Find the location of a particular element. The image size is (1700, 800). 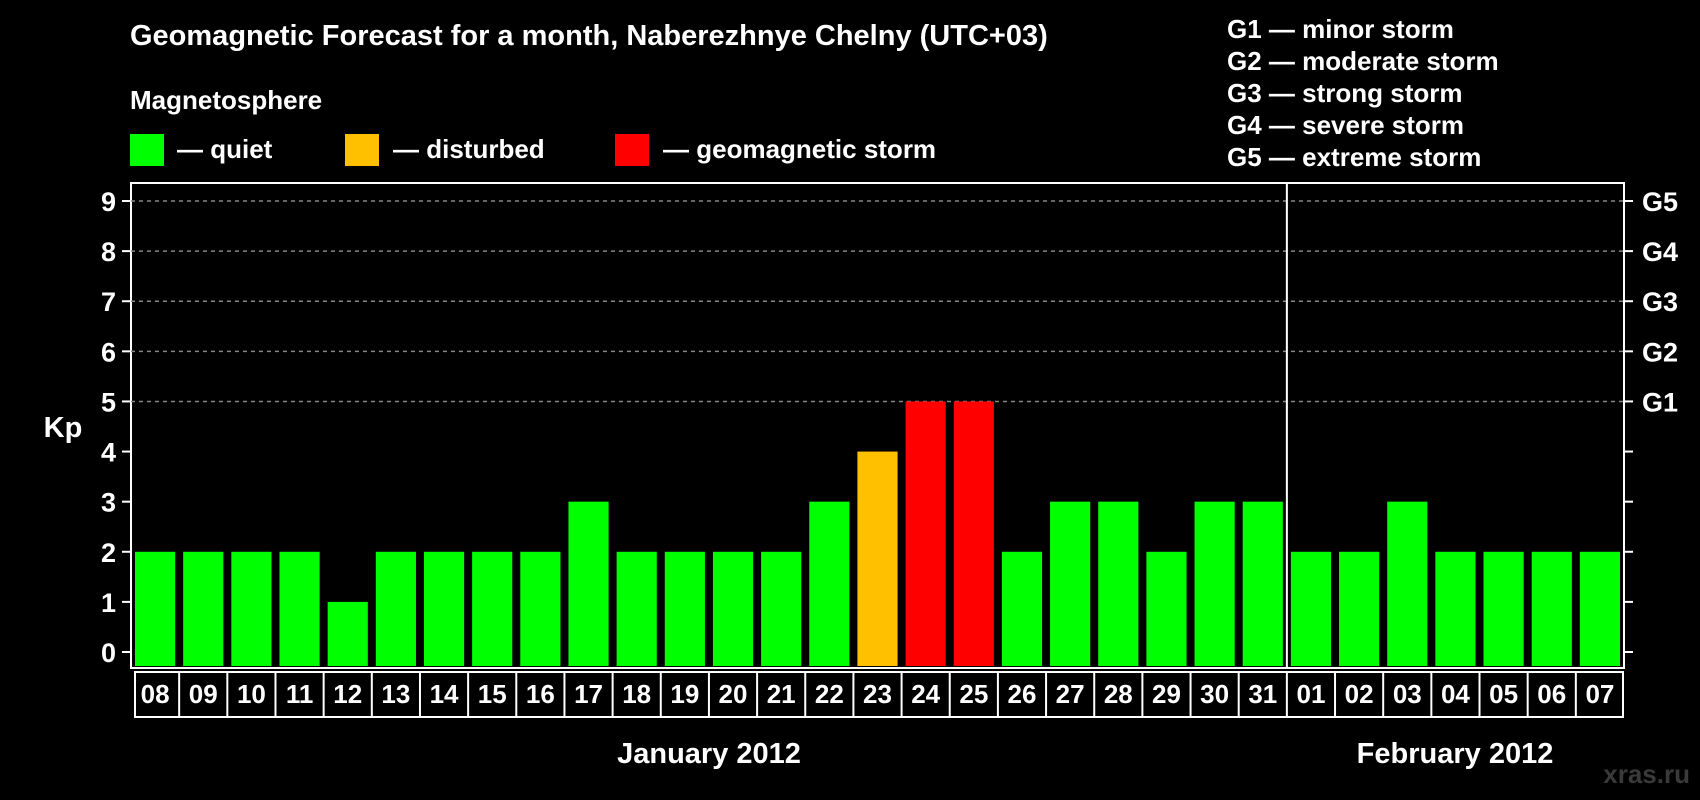

x-tick-label: 25 is located at coordinates (973, 694).